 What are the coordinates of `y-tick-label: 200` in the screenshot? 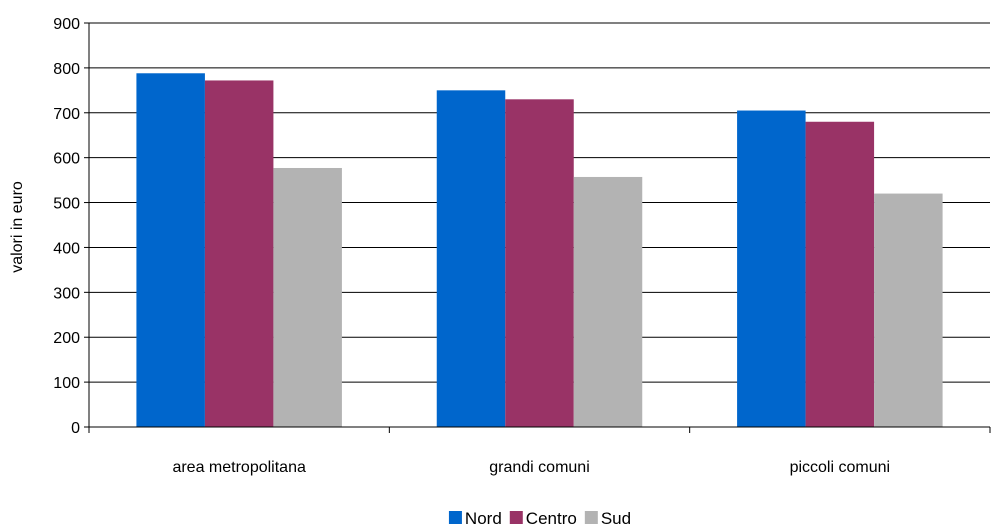 It's located at (66, 338).